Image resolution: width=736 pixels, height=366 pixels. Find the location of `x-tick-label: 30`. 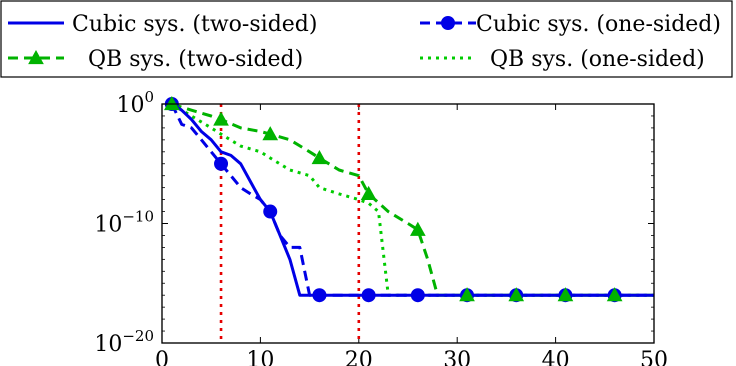

x-tick-label: 30 is located at coordinates (457, 357).